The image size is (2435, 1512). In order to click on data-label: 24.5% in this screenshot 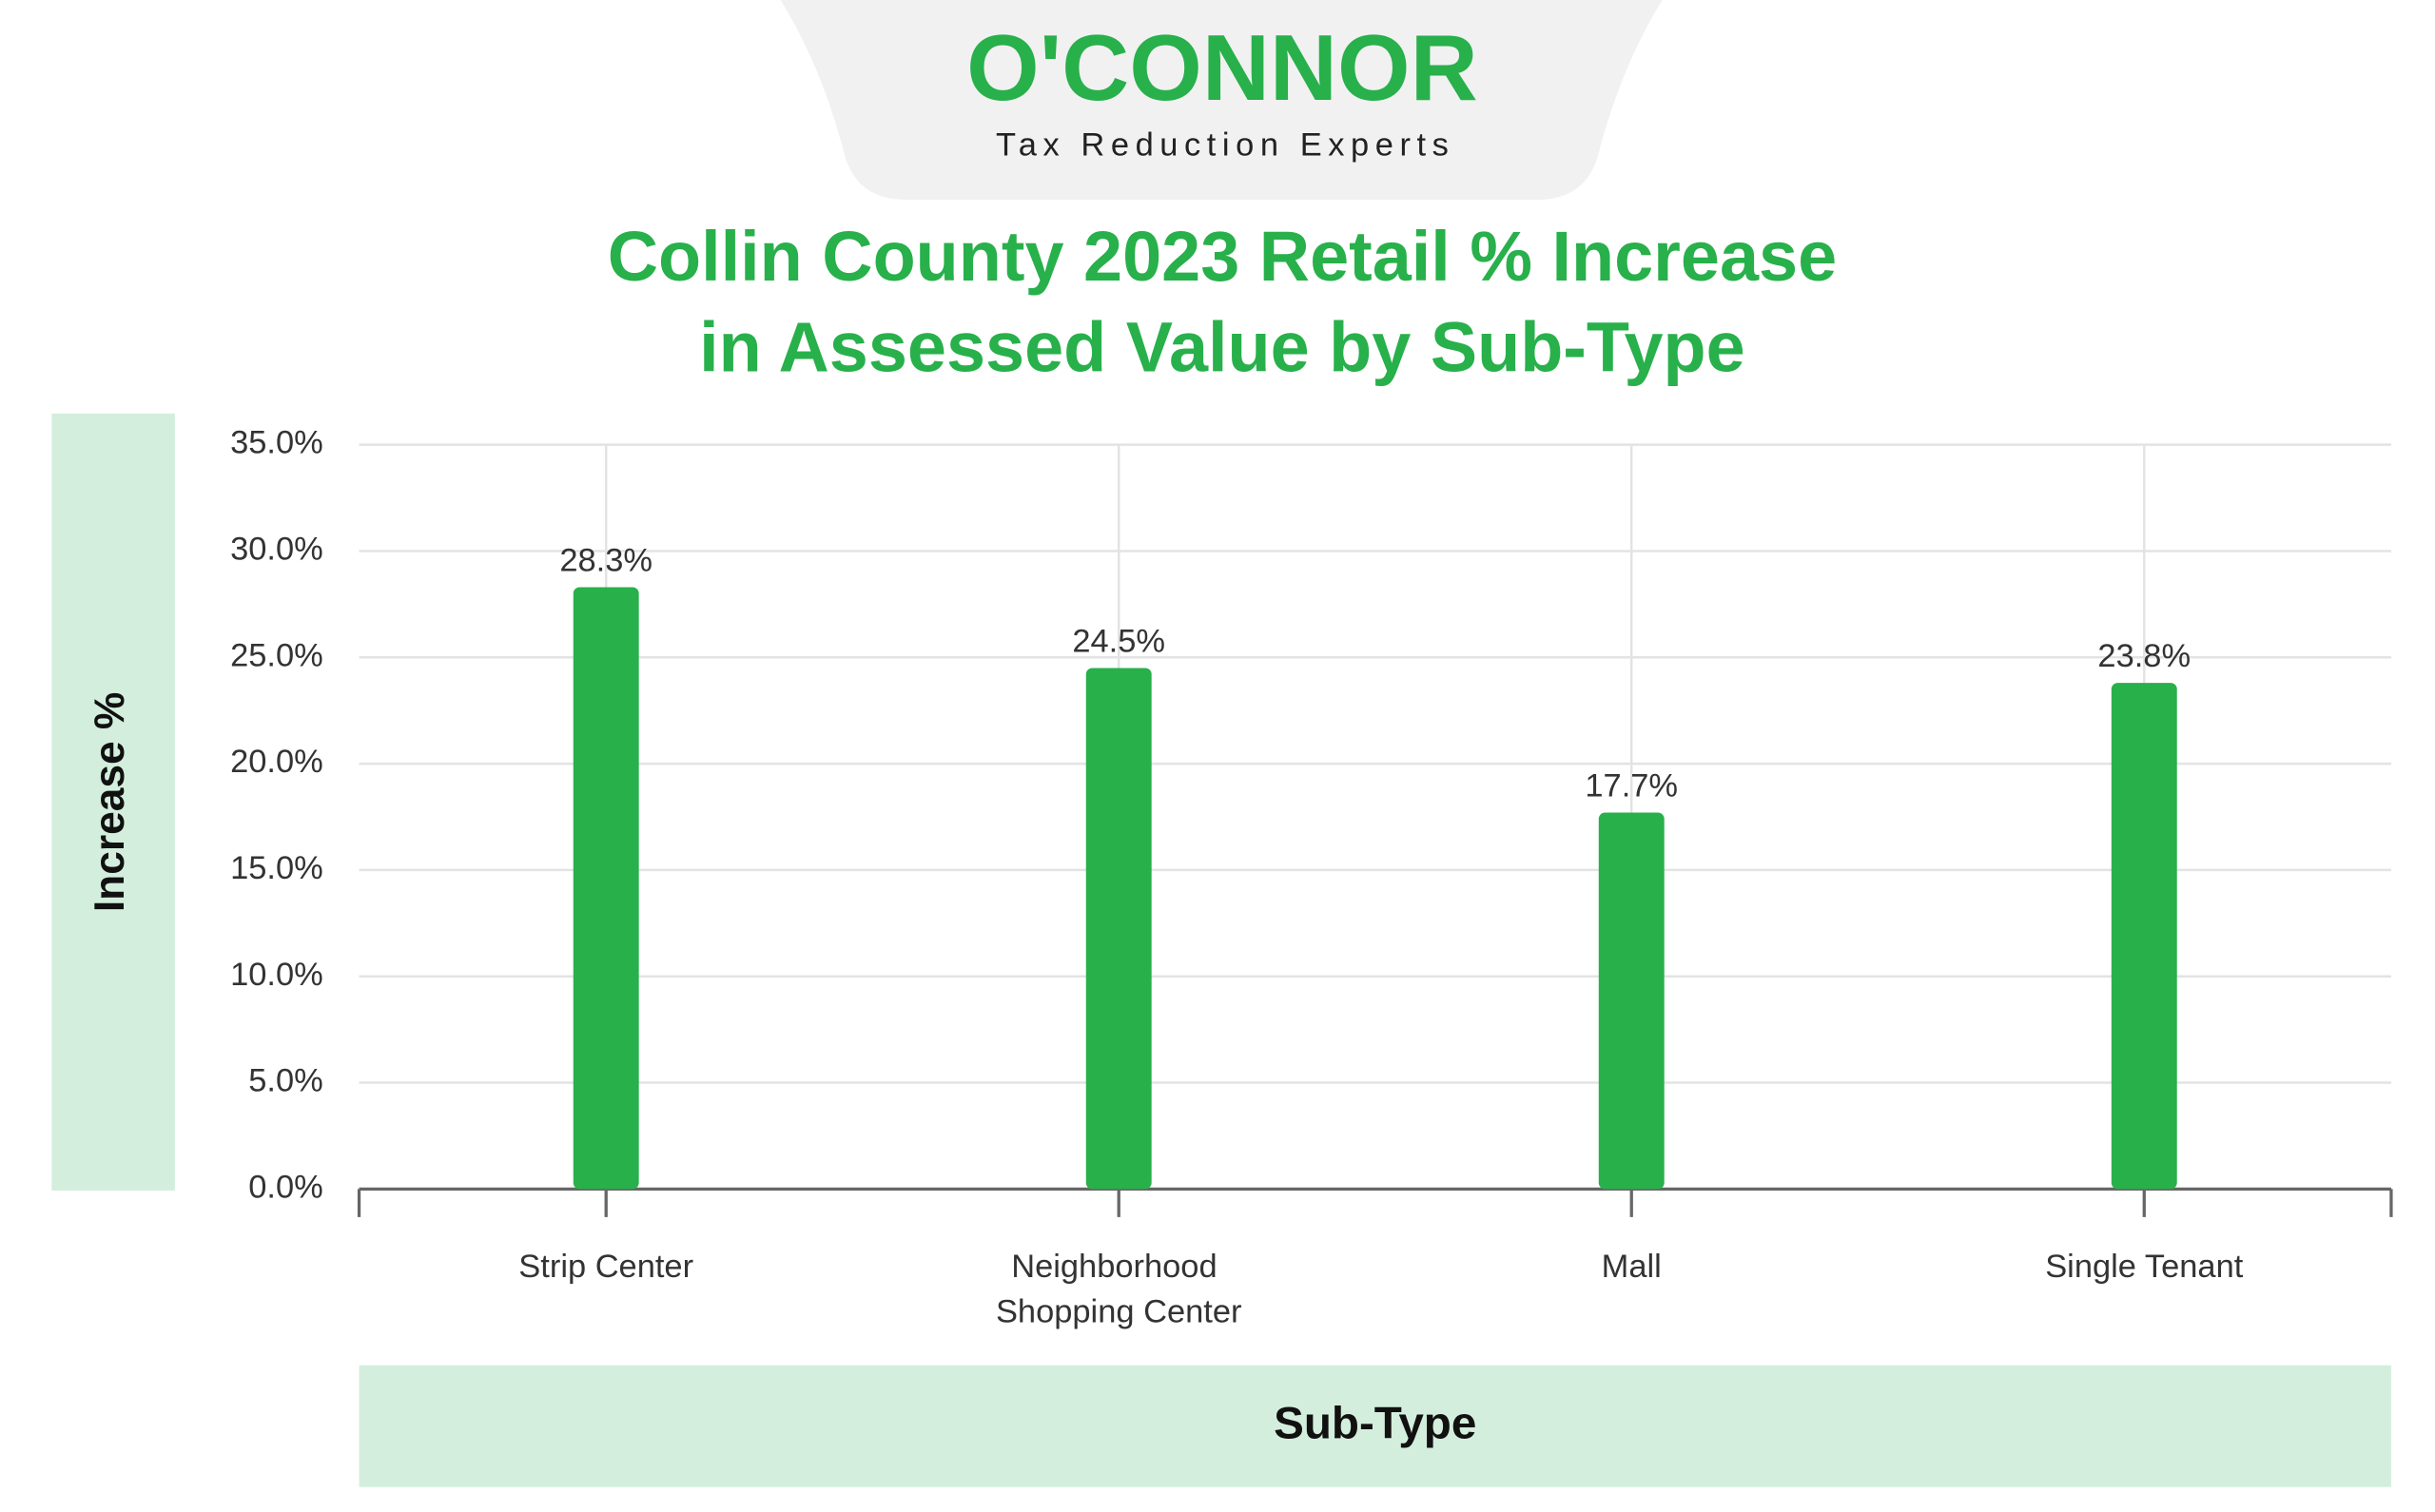, I will do `click(1118, 641)`.